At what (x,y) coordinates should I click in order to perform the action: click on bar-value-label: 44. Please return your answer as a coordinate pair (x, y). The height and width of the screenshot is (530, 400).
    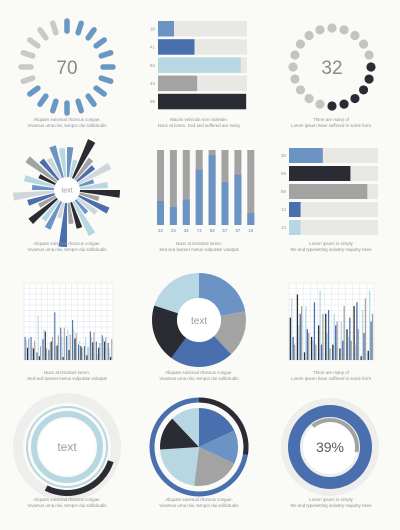
    Looking at the image, I should click on (153, 83).